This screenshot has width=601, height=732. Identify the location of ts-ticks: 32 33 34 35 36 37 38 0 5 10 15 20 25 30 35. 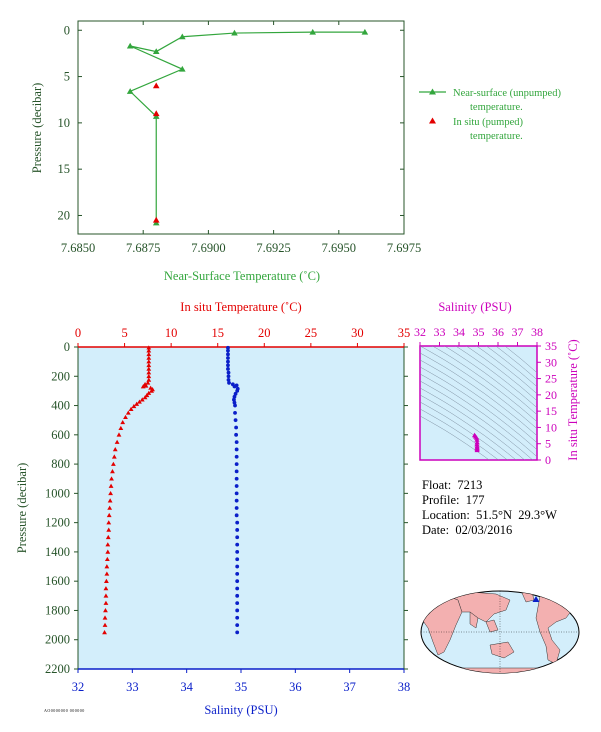
(485, 396).